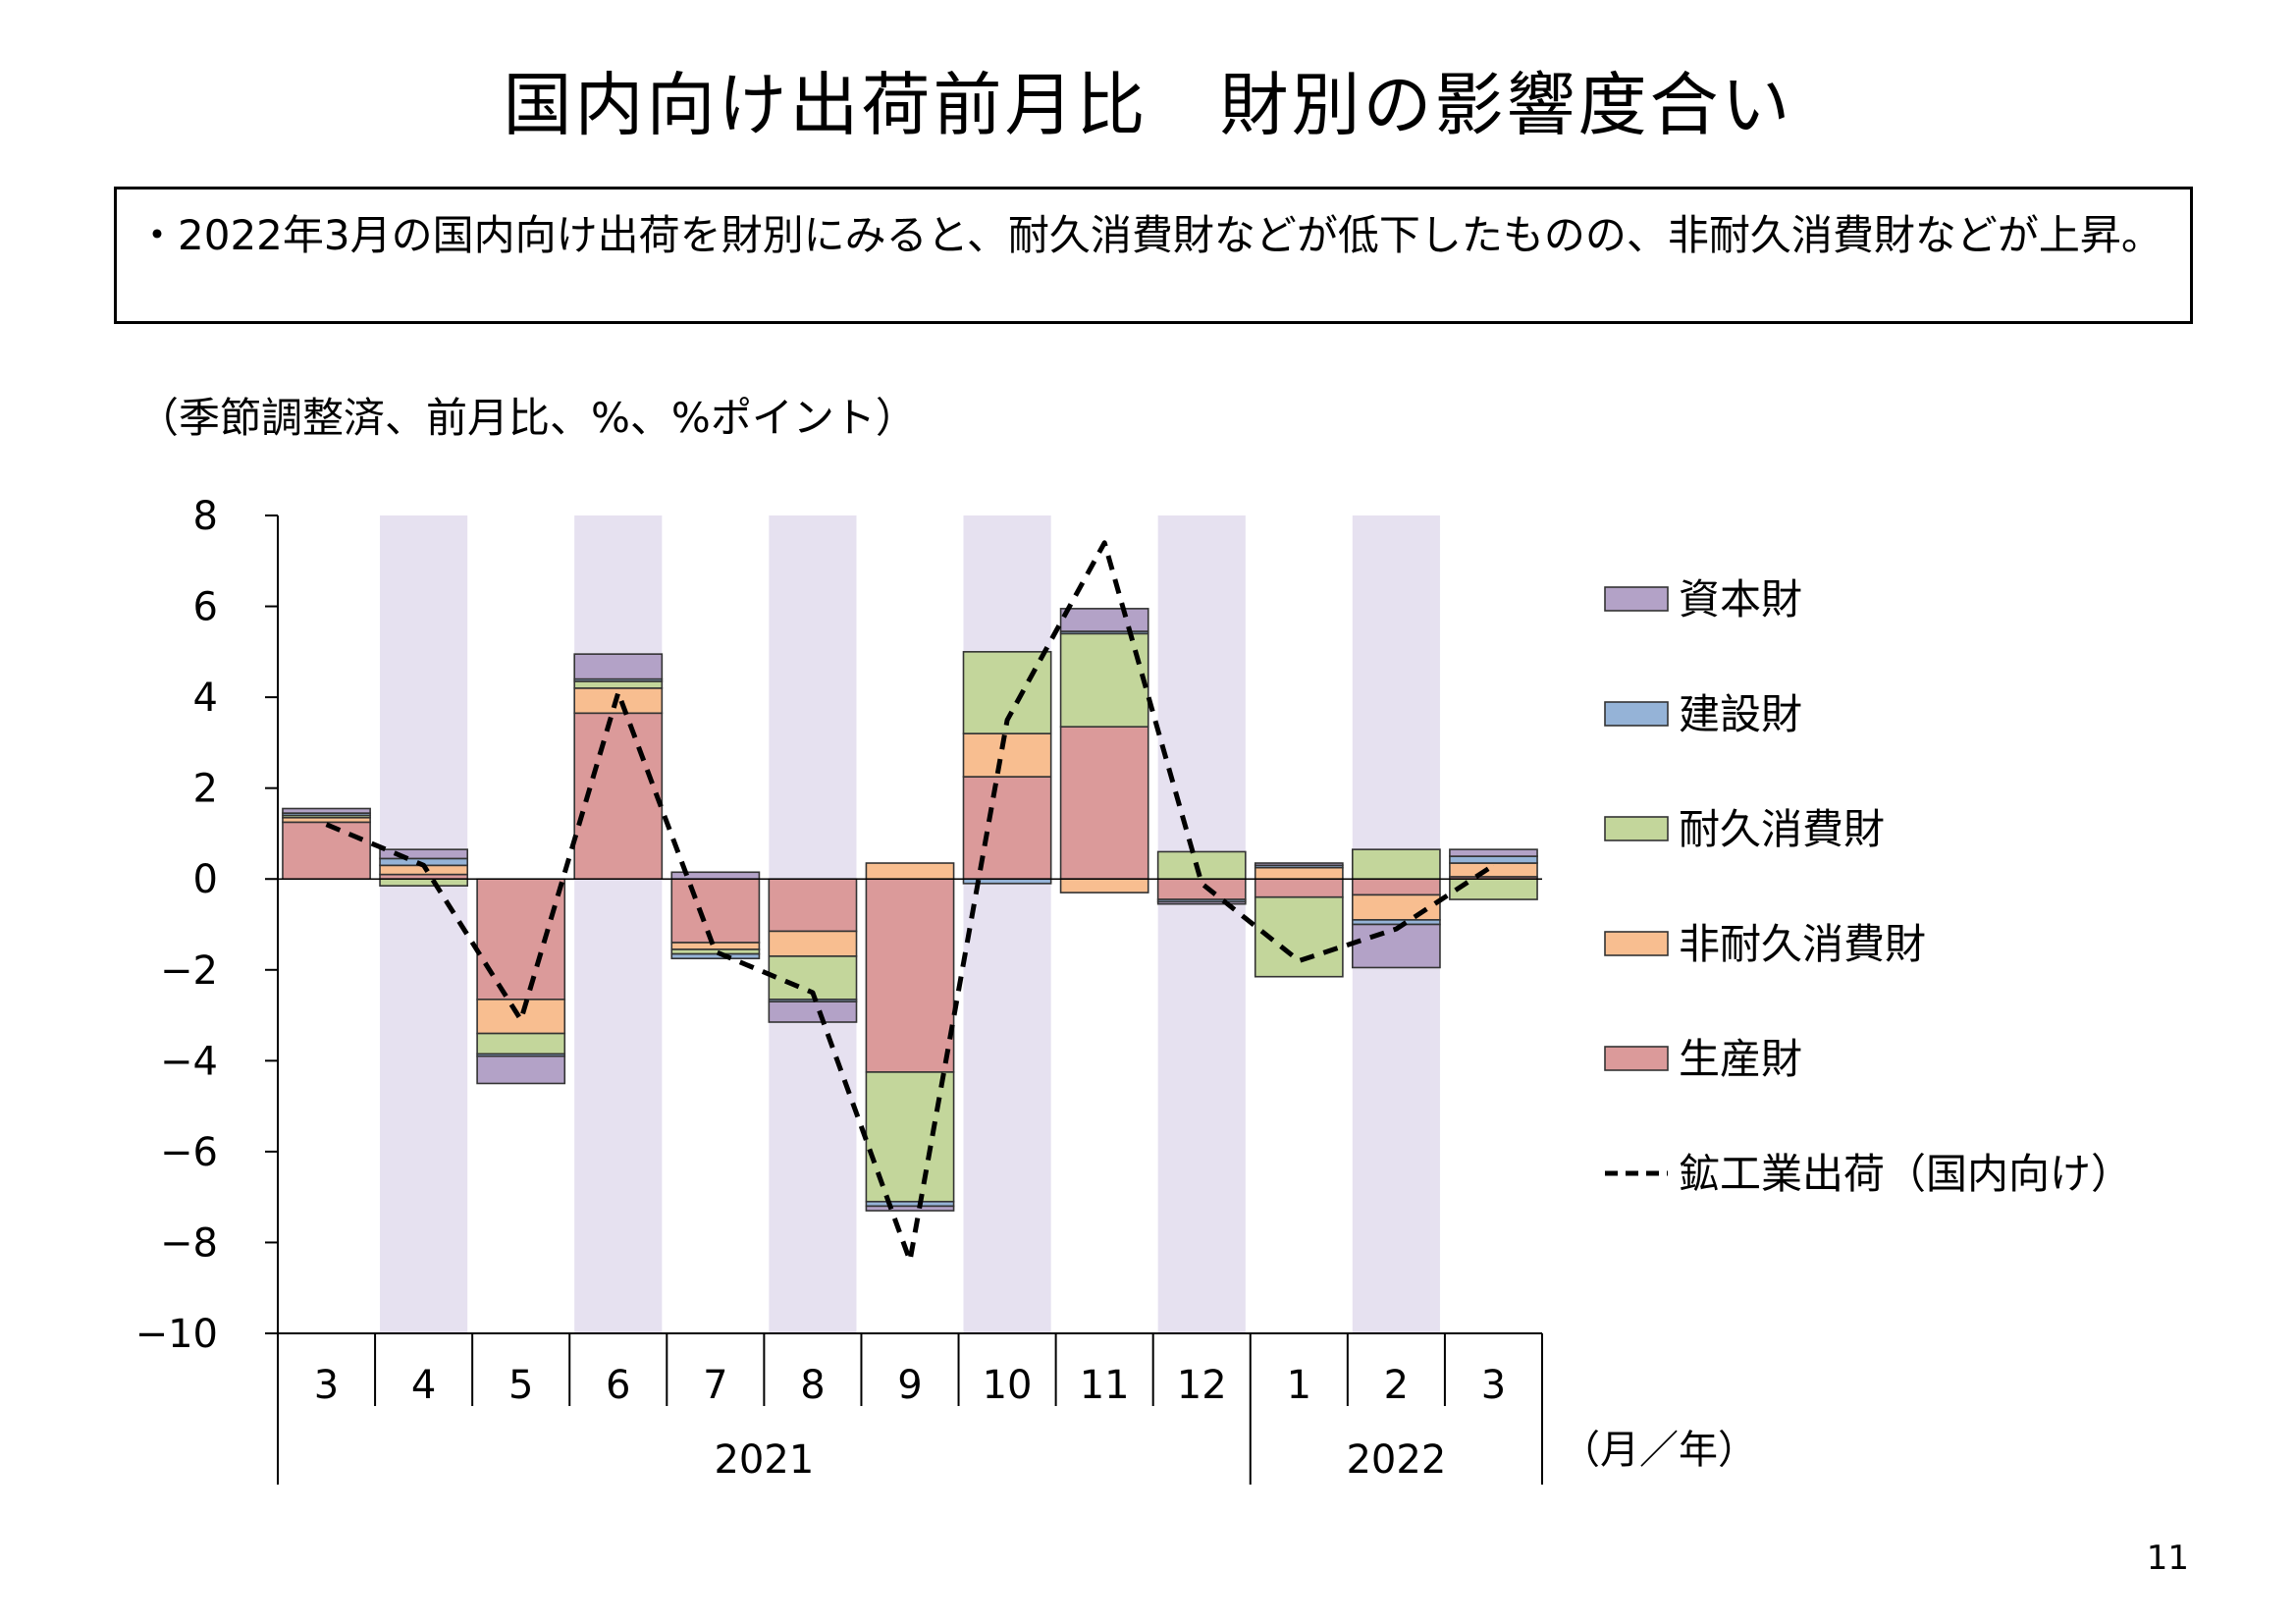 This screenshot has width=2296, height=1624. Describe the element at coordinates (1007, 828) in the screenshot. I see `bar-segment-s0-c7` at that location.